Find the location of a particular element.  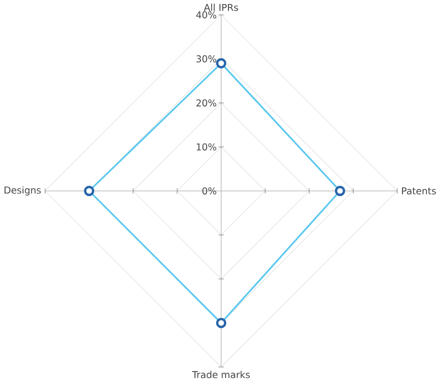

y-tick-label: 30% is located at coordinates (206, 59).